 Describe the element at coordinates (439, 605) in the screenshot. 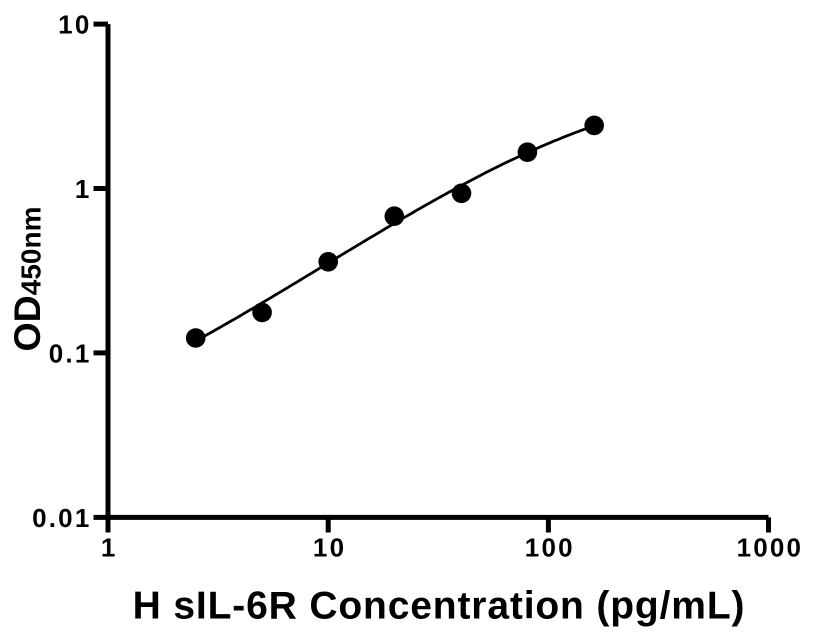

I see `svg-text: H sIL-6R Concentration (pg/mL)` at that location.